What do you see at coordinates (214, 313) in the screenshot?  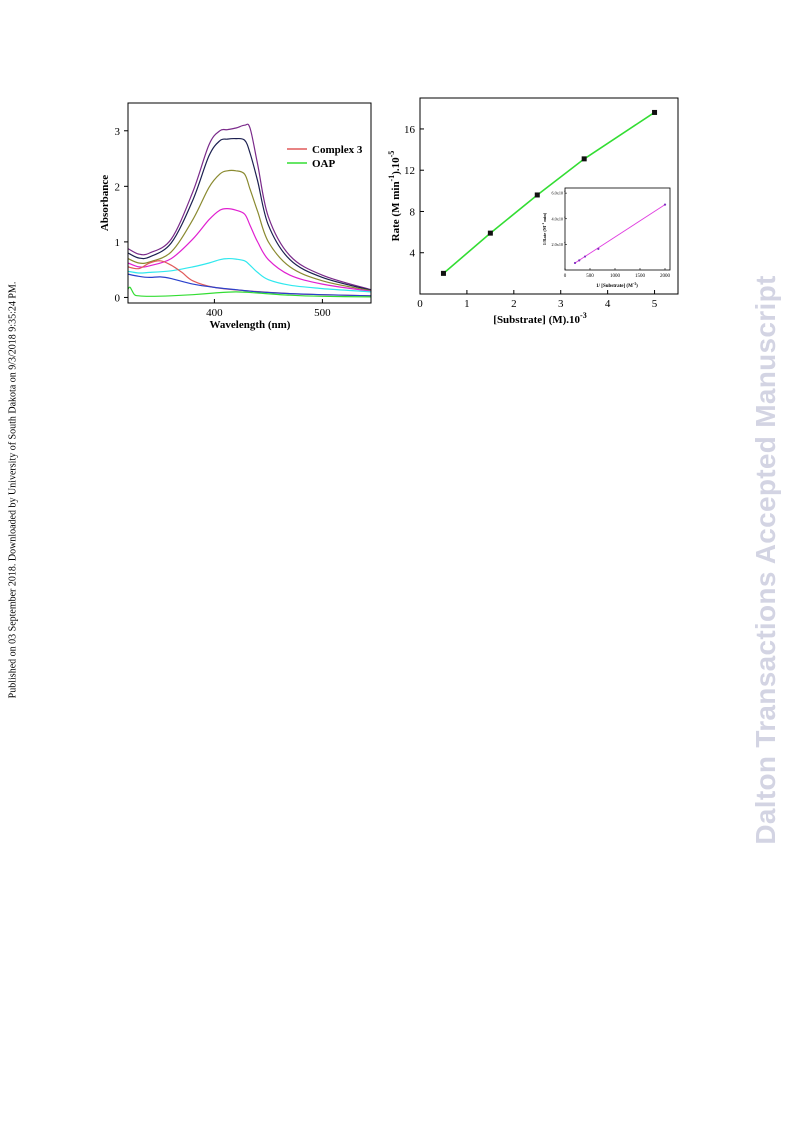 I see `absorbance-xtick-label: 400` at bounding box center [214, 313].